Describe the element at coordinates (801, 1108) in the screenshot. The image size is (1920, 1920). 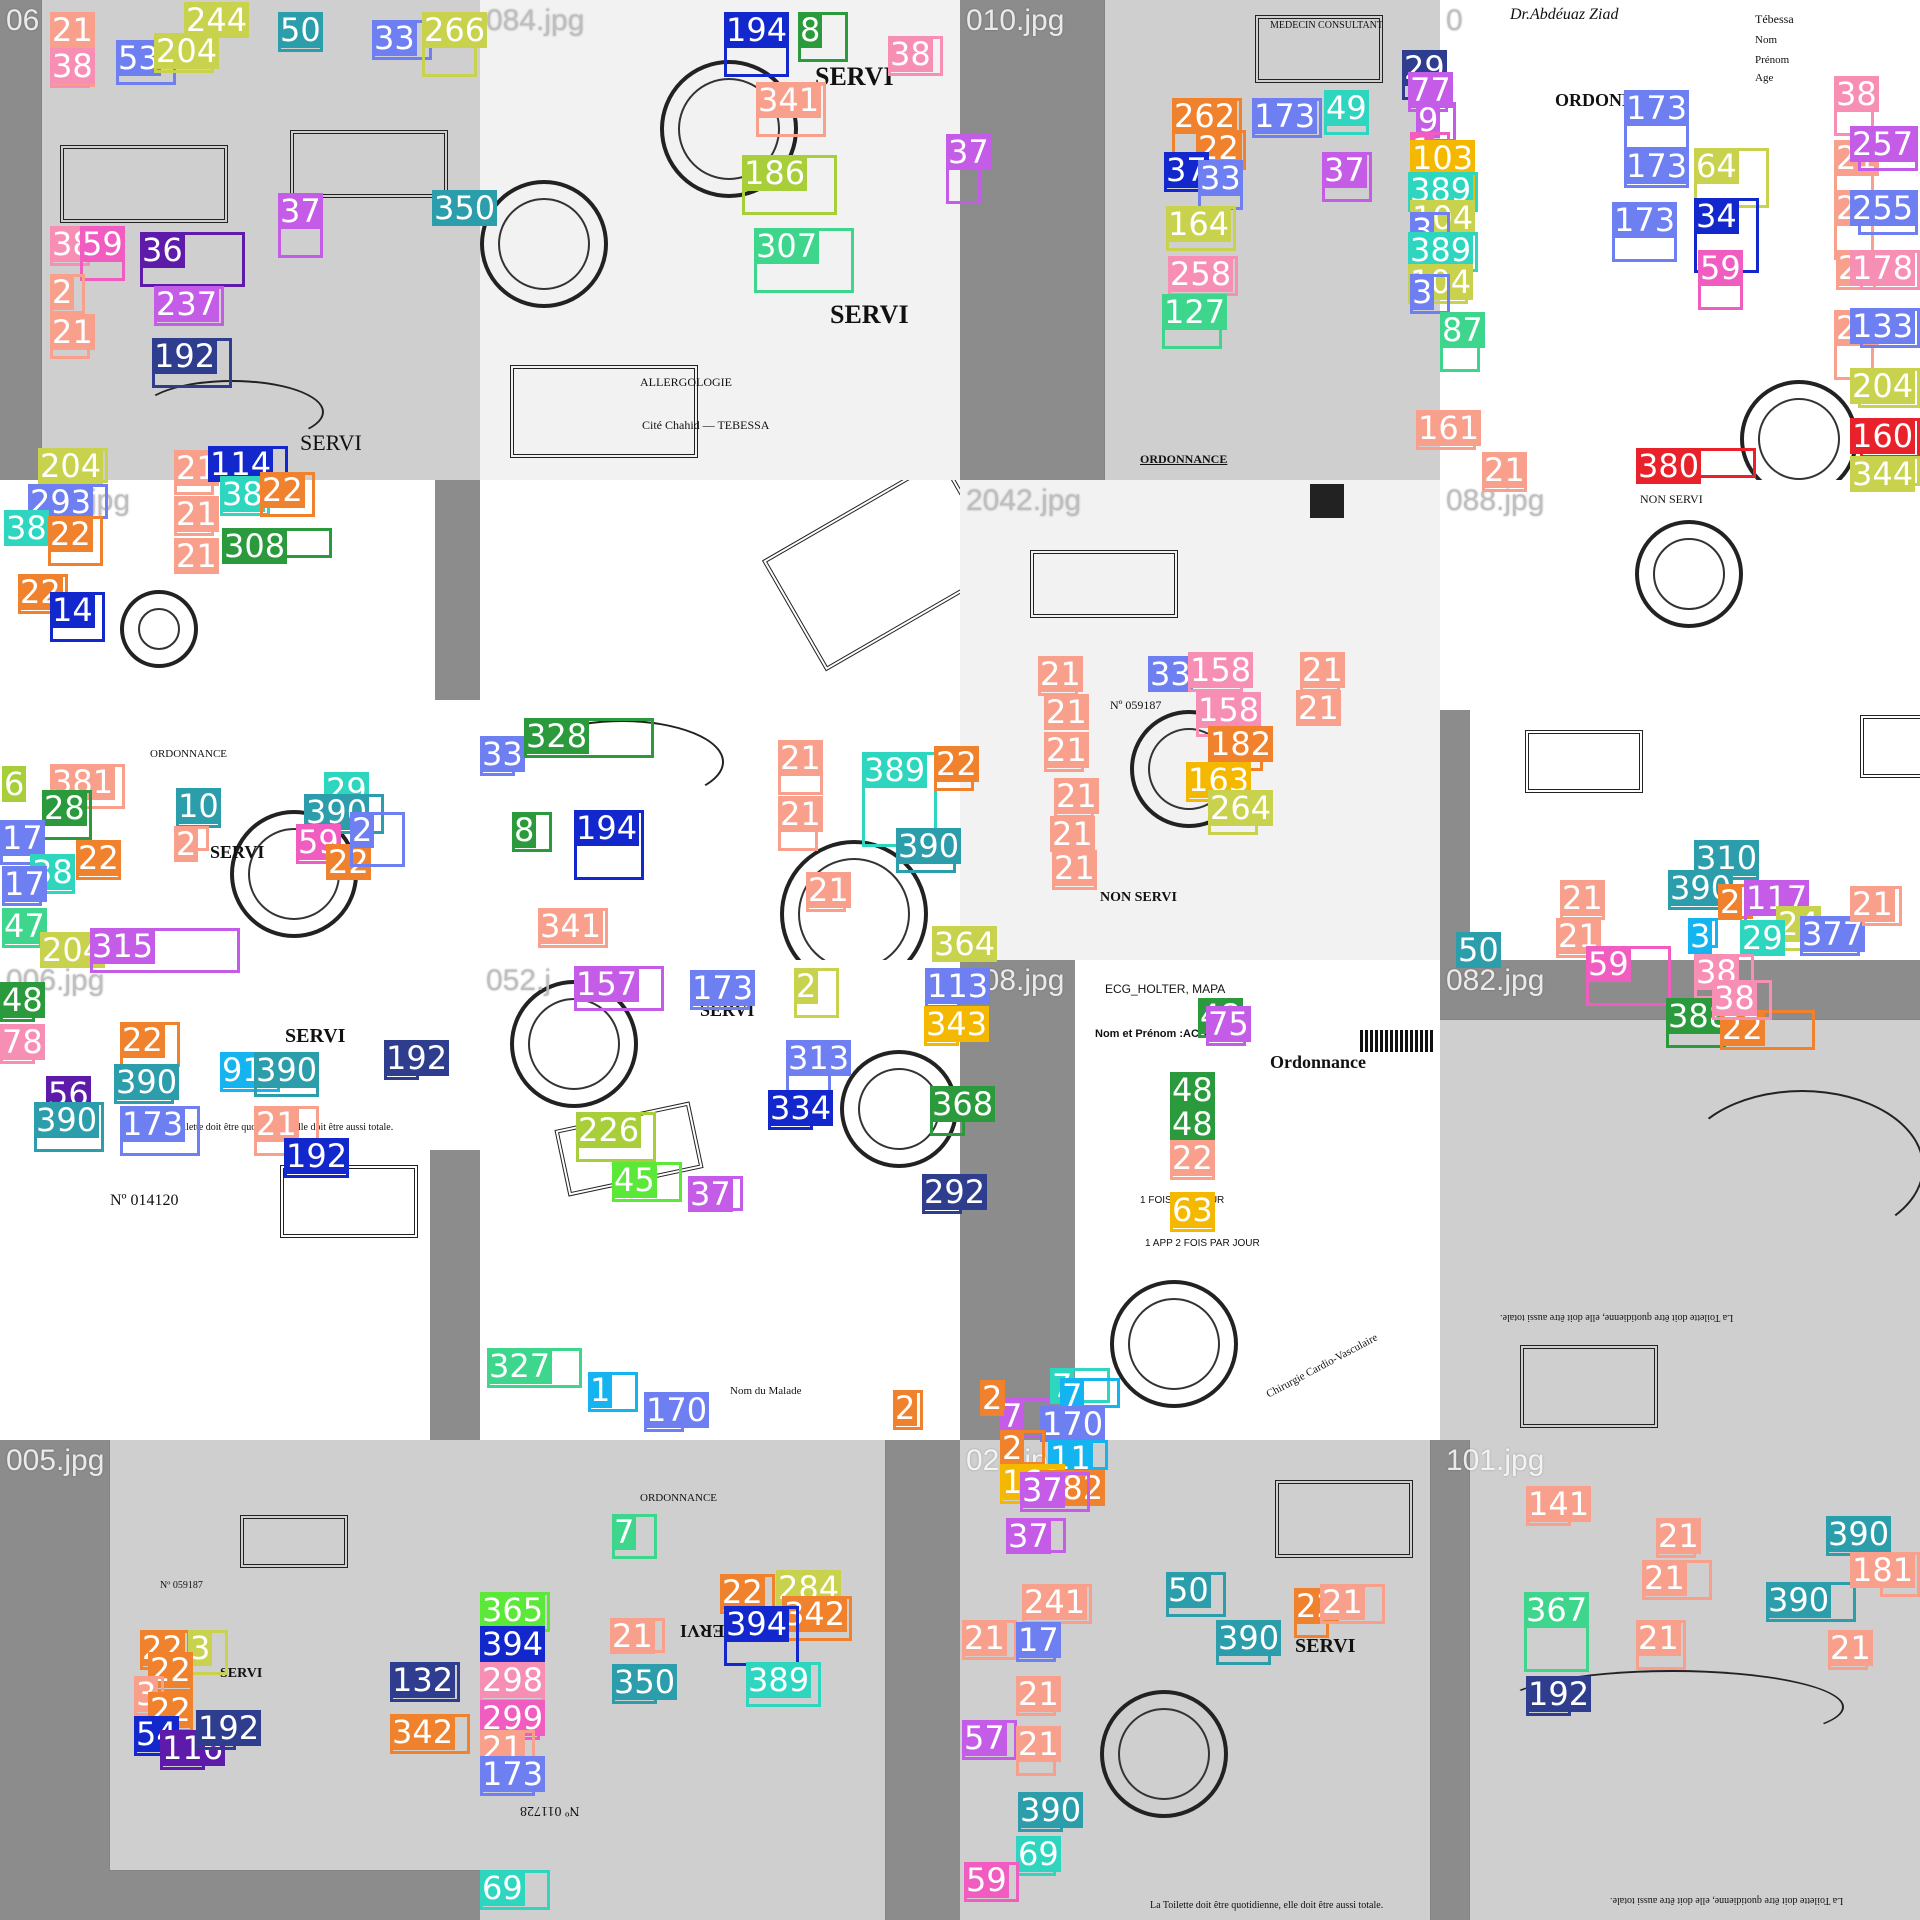
I see `detection-label: 334` at that location.